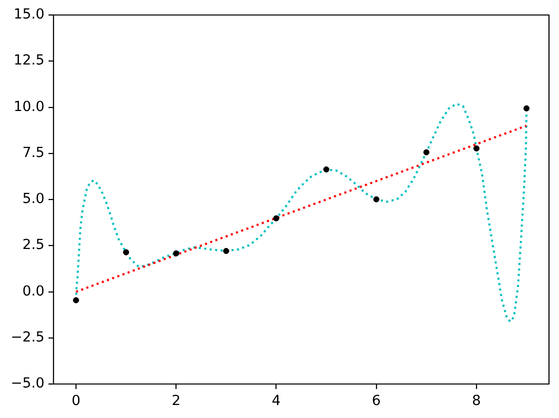  Describe the element at coordinates (29, 60) in the screenshot. I see `y-tick-label: 12.5` at that location.